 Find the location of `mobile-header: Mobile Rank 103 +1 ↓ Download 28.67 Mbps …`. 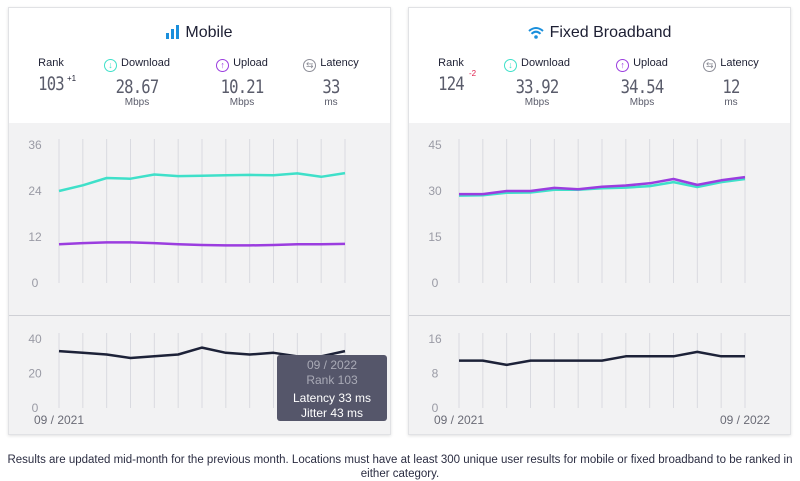

mobile-header: Mobile Rank 103 +1 ↓ Download 28.67 Mbps … is located at coordinates (199, 65).